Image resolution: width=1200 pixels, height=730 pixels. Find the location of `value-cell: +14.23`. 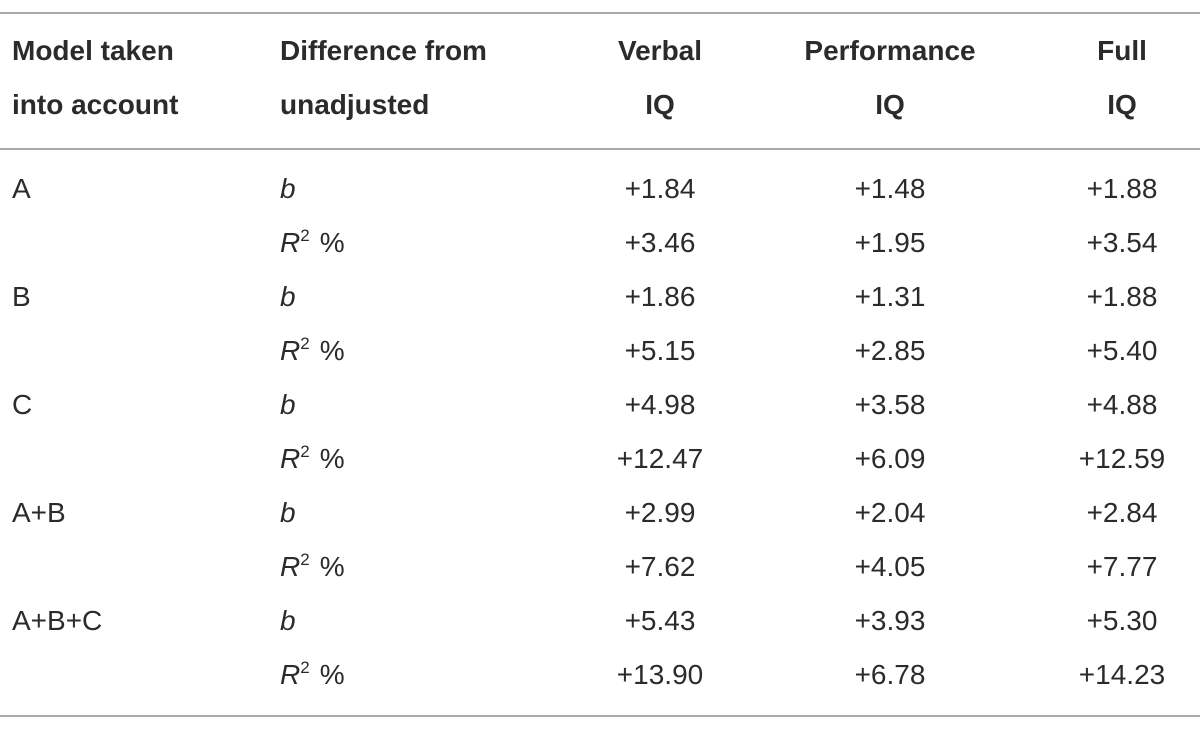

value-cell: +14.23 is located at coordinates (1122, 674).